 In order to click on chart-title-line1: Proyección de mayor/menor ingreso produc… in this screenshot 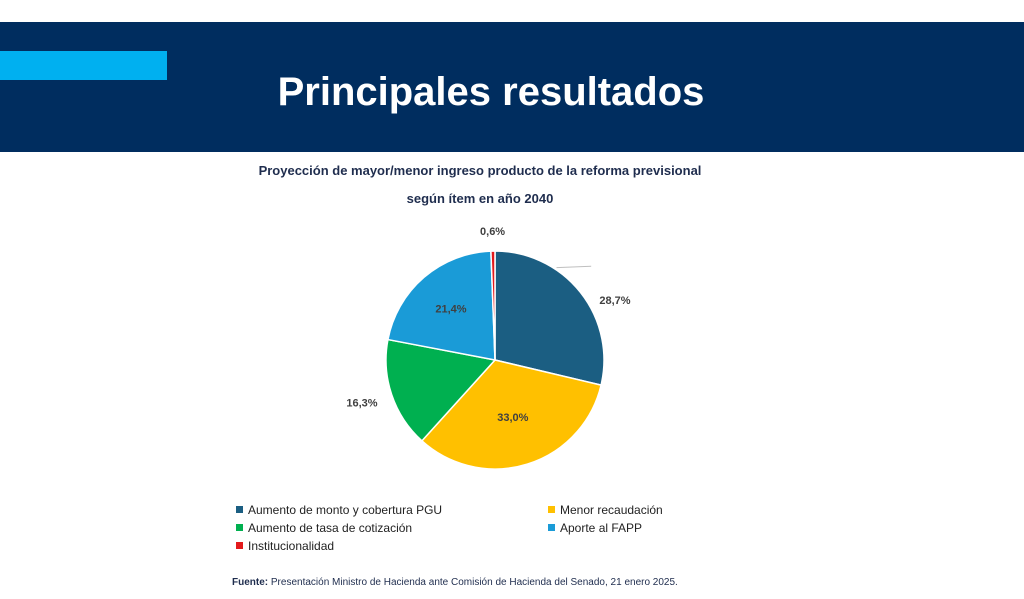, I will do `click(480, 170)`.